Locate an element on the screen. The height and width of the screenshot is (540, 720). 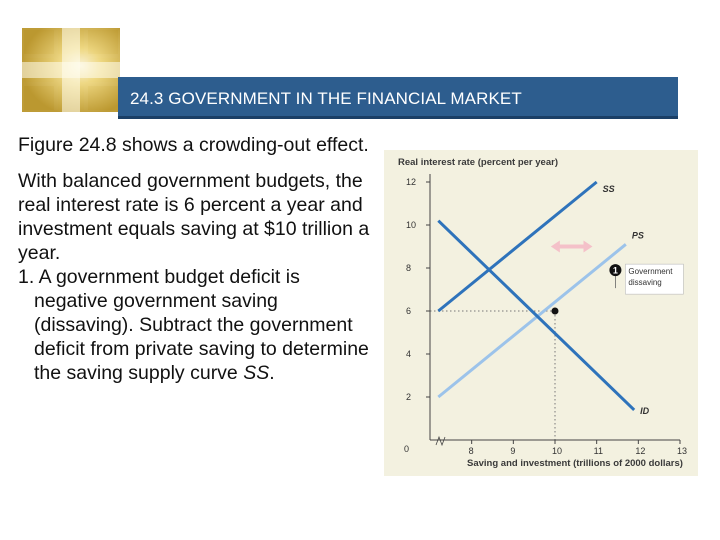
equilibrium-point is located at coordinates (555, 311).